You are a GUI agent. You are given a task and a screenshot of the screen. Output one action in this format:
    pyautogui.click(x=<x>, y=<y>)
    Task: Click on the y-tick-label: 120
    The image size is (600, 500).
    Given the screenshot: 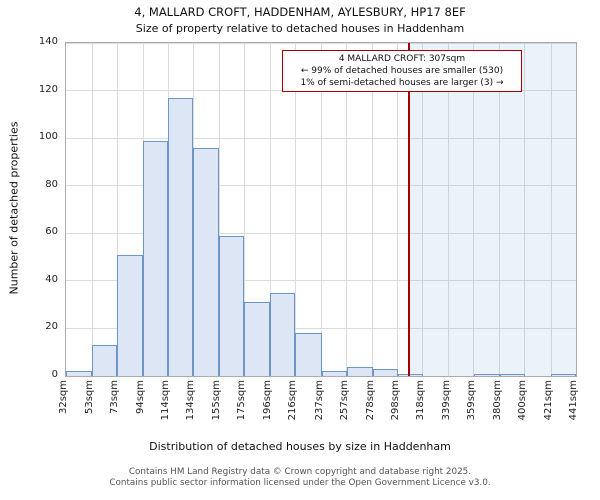 What is the action you would take?
    pyautogui.click(x=48, y=89)
    